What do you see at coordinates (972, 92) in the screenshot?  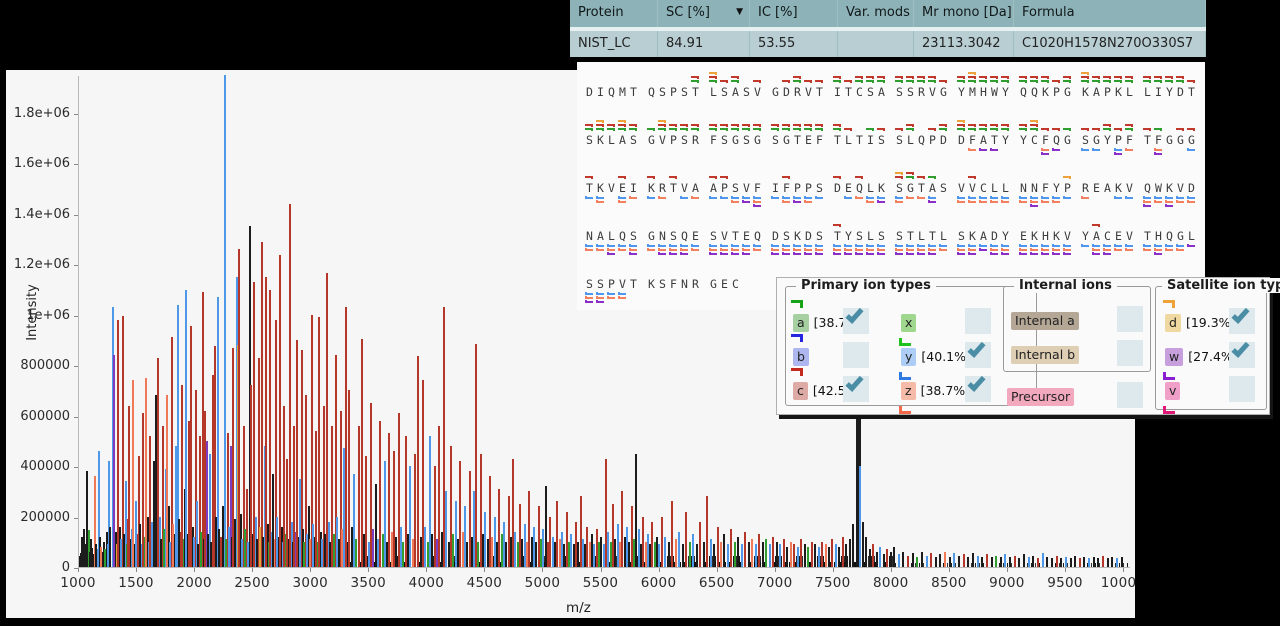 I see `residue-M: M` at bounding box center [972, 92].